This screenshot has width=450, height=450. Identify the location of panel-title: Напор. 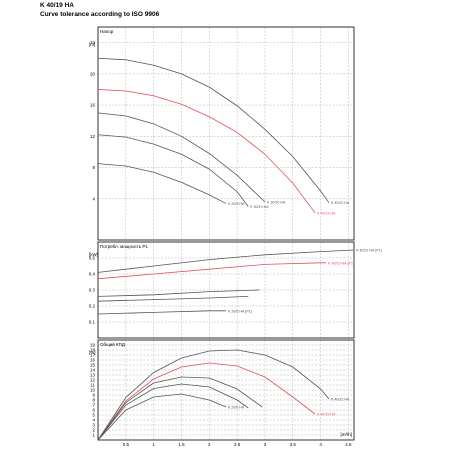
(107, 31).